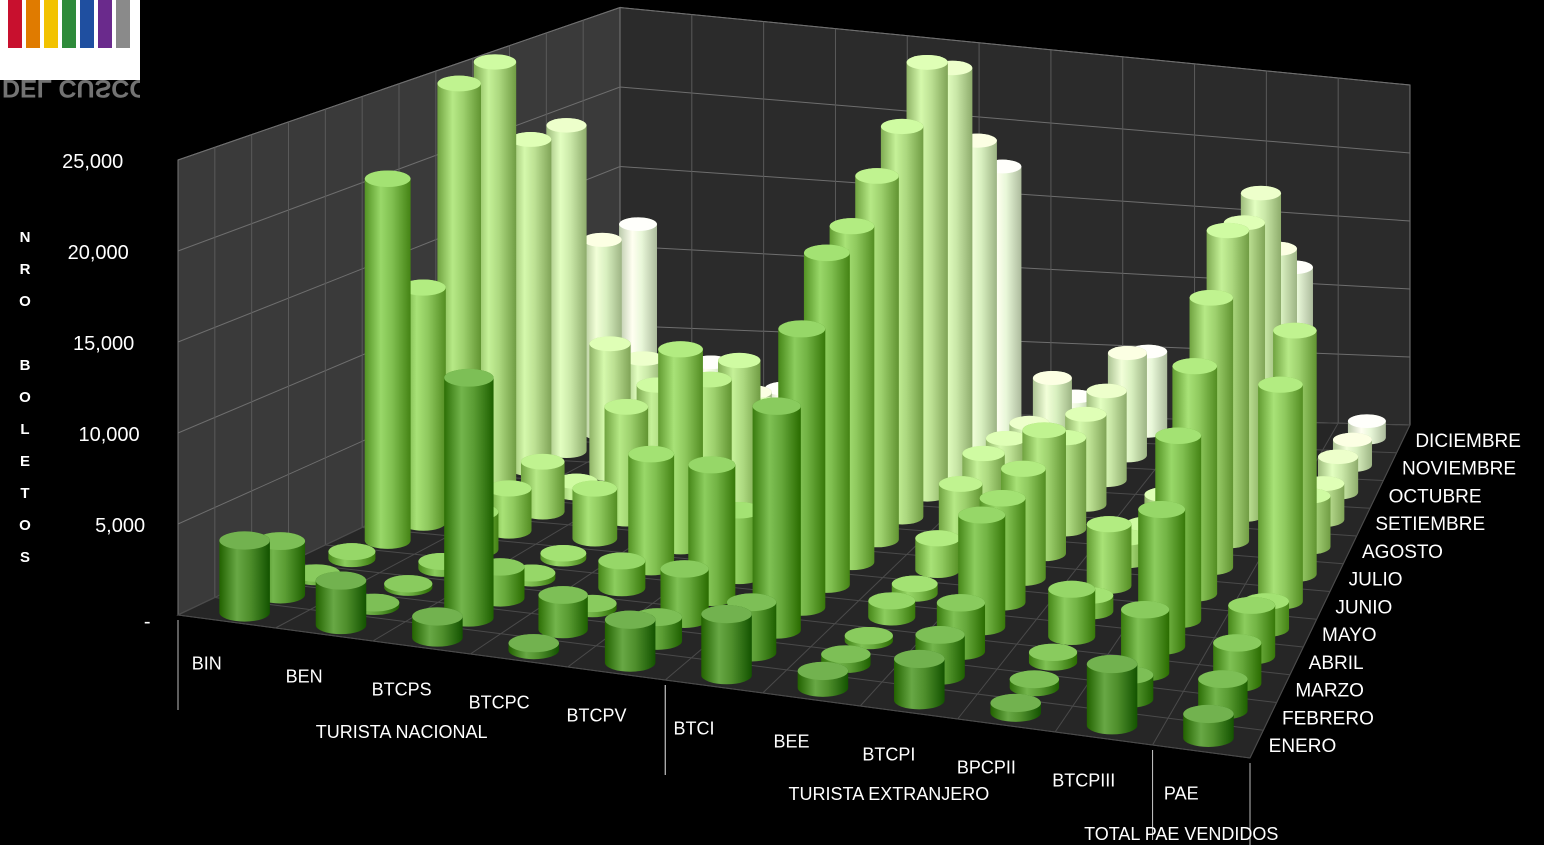 This screenshot has height=845, width=1544. What do you see at coordinates (693, 729) in the screenshot?
I see `x-tick-label: BTCI` at bounding box center [693, 729].